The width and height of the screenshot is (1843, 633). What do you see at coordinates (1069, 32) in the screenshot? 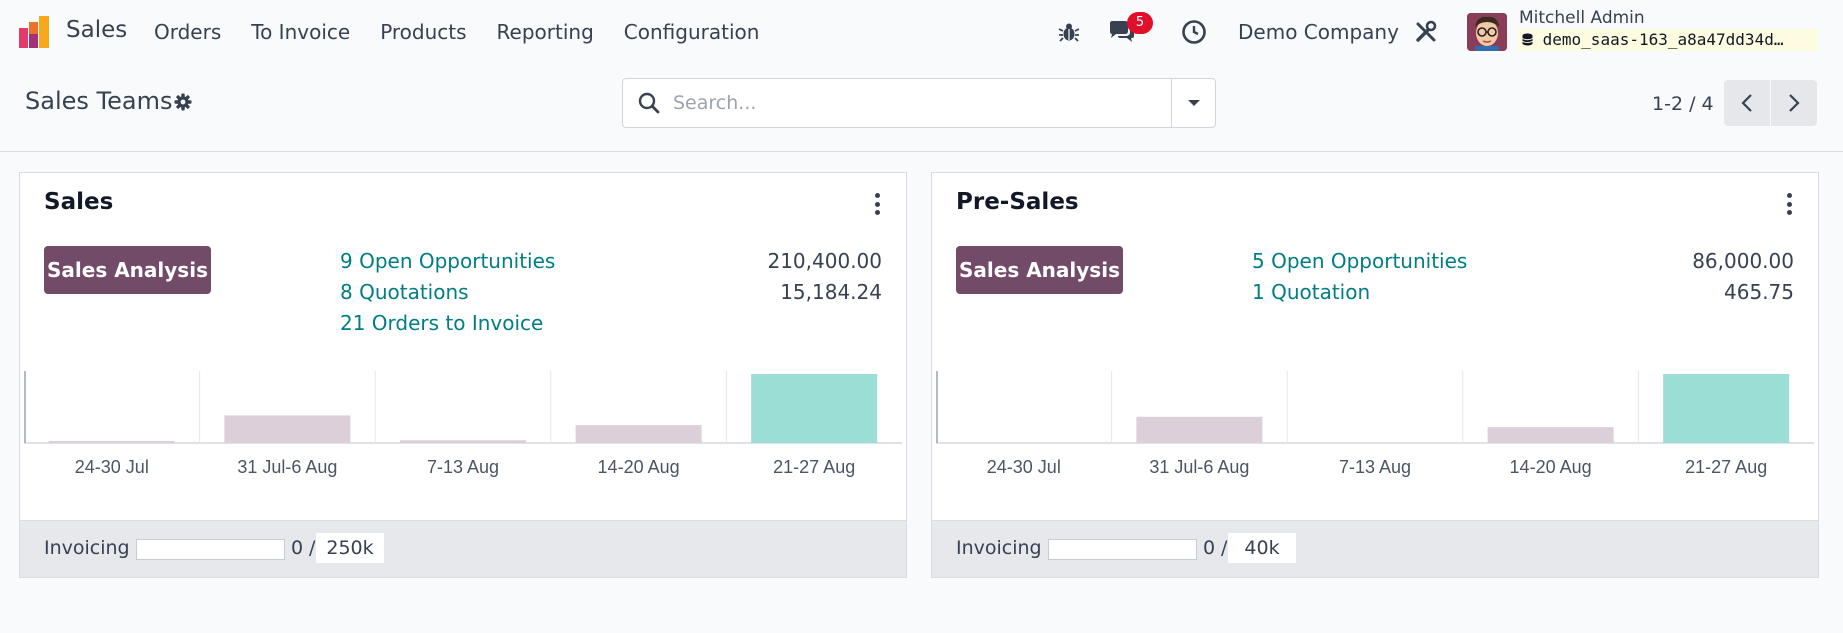
I see `debug-bug-icon` at bounding box center [1069, 32].